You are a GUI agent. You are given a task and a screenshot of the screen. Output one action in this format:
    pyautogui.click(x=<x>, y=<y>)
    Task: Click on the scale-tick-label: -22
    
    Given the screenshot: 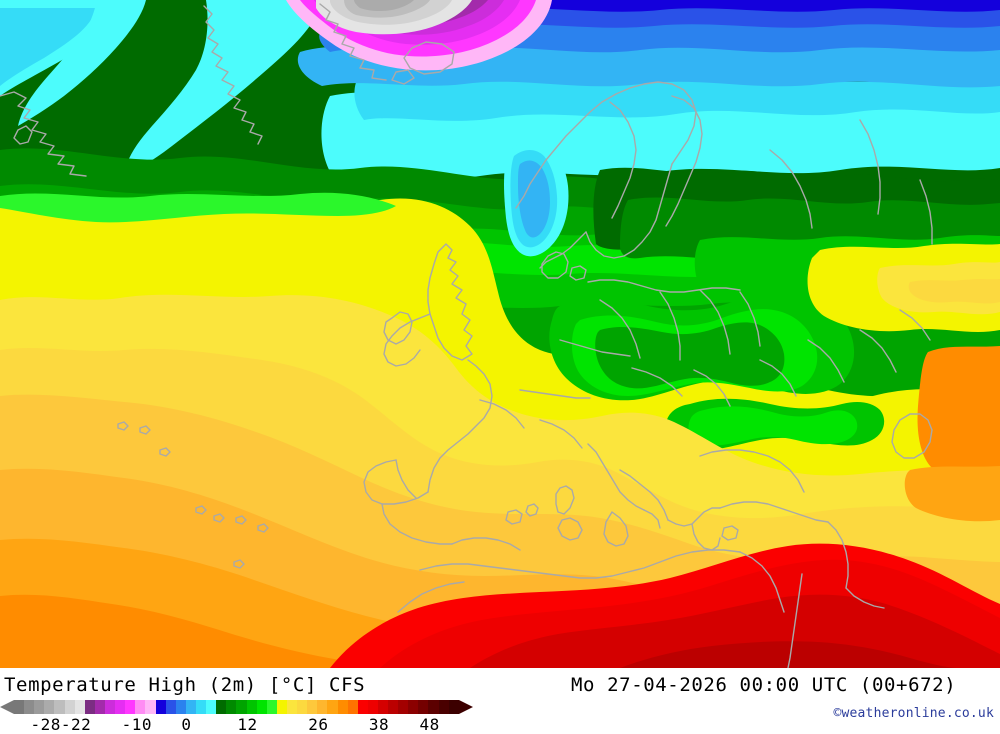 What is the action you would take?
    pyautogui.click(x=76, y=724)
    